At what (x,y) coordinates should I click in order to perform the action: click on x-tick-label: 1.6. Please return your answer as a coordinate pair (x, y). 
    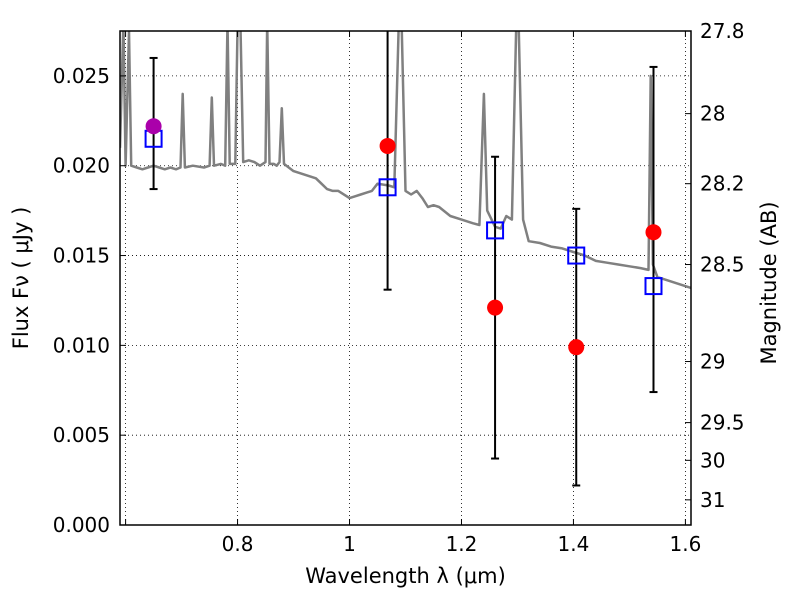
    Looking at the image, I should click on (685, 544).